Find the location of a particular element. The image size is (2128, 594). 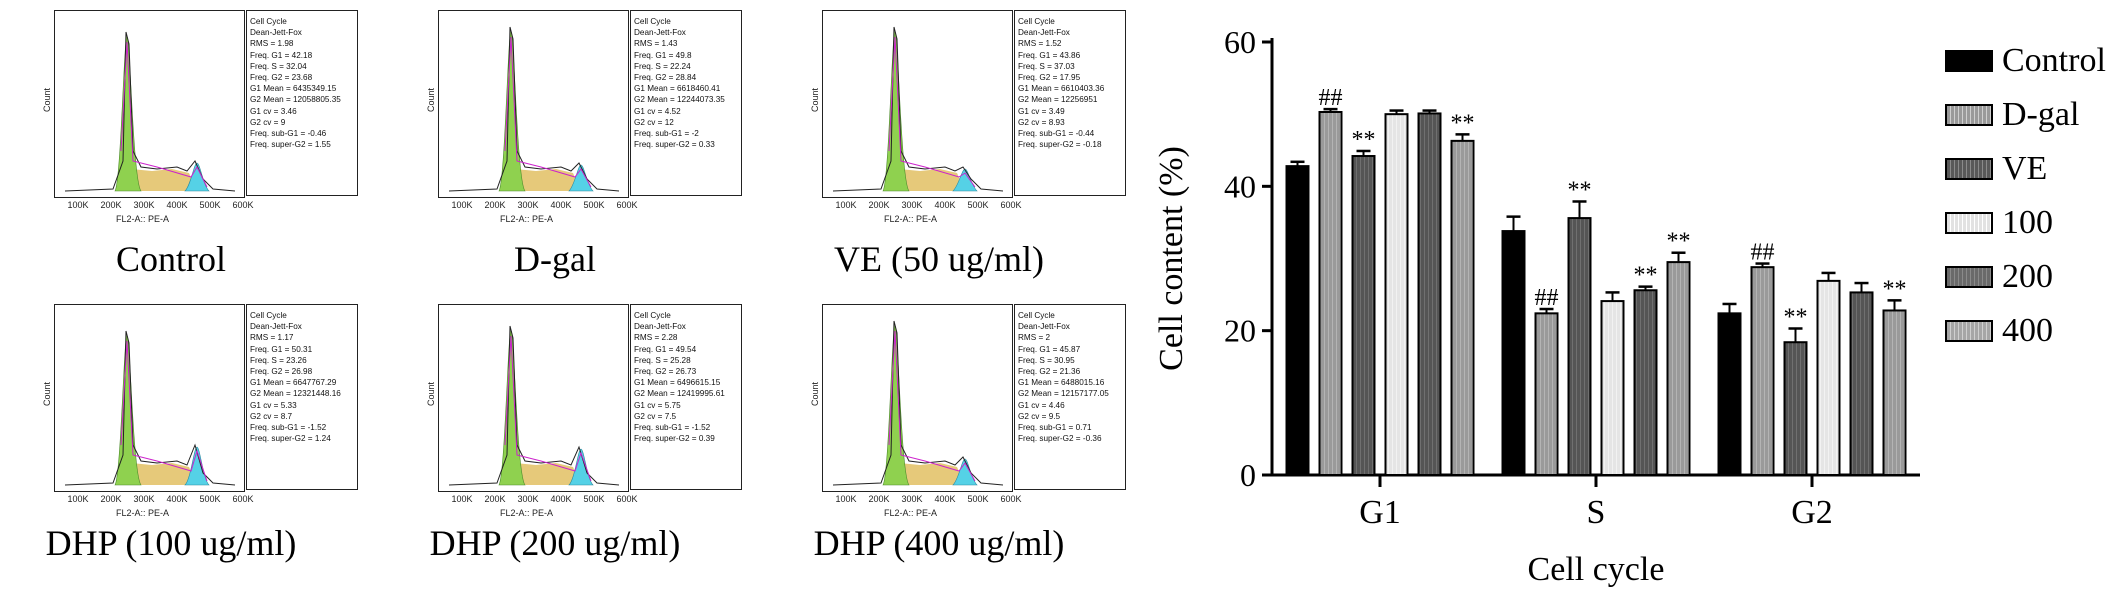

legend-item: 200 is located at coordinates (2035, 278).